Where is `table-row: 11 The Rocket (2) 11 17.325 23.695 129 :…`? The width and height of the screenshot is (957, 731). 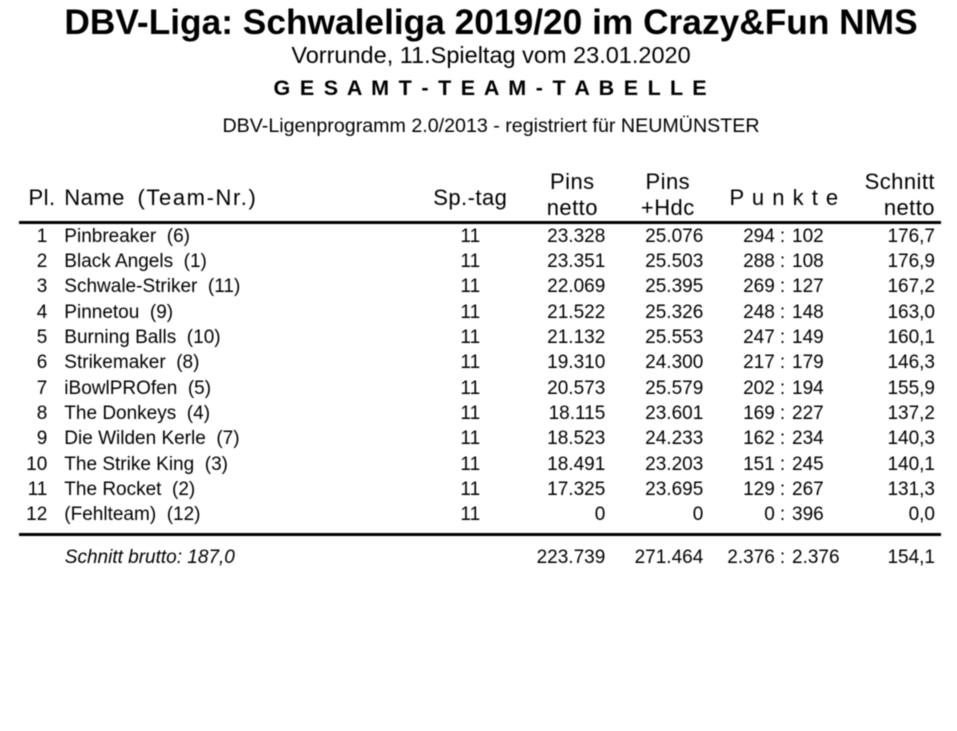 table-row: 11 The Rocket (2) 11 17.325 23.695 129 :… is located at coordinates (478, 489).